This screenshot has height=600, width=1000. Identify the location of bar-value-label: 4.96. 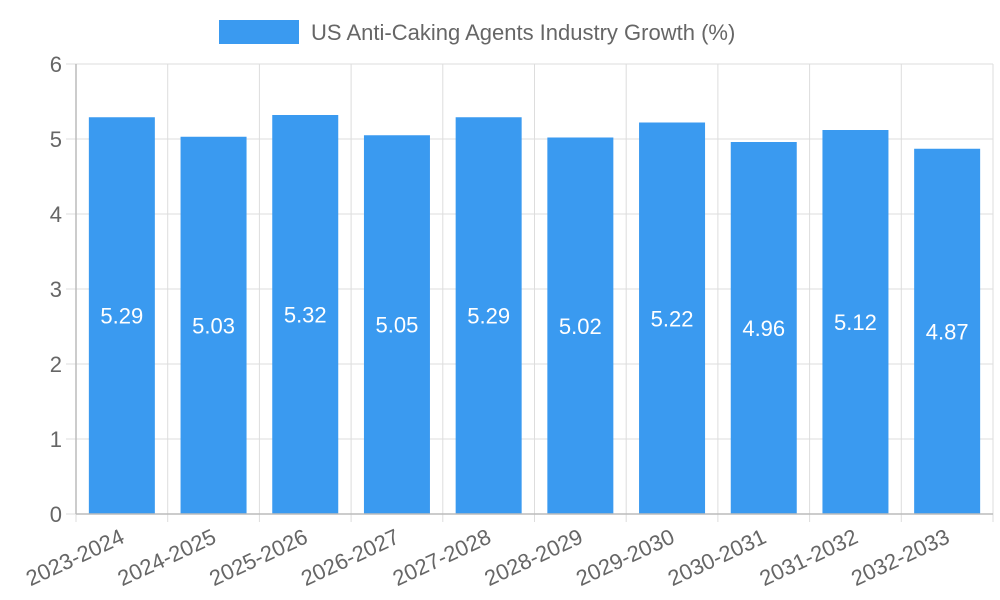
(763, 328).